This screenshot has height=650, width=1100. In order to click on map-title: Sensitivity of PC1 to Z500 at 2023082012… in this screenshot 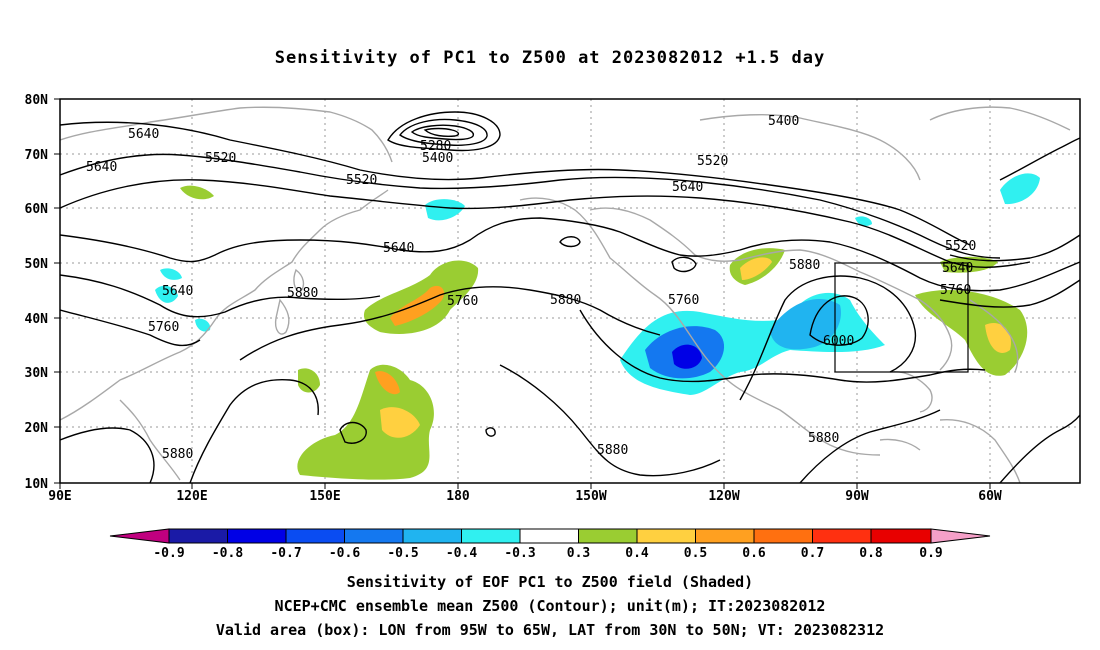, I will do `click(550, 58)`.